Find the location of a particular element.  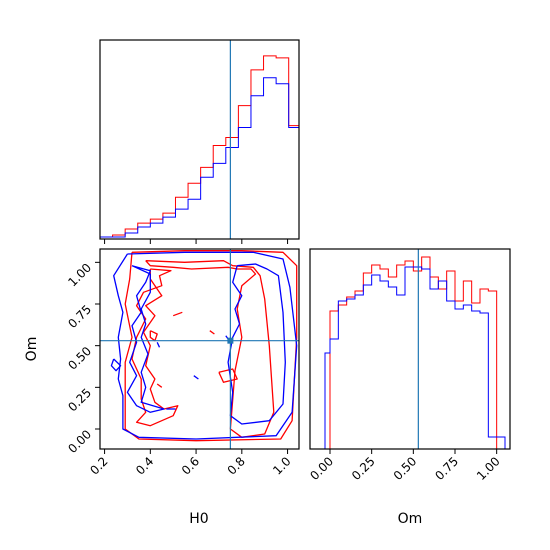

contour-x-tick-label-1: 0.4 is located at coordinates (144, 465).